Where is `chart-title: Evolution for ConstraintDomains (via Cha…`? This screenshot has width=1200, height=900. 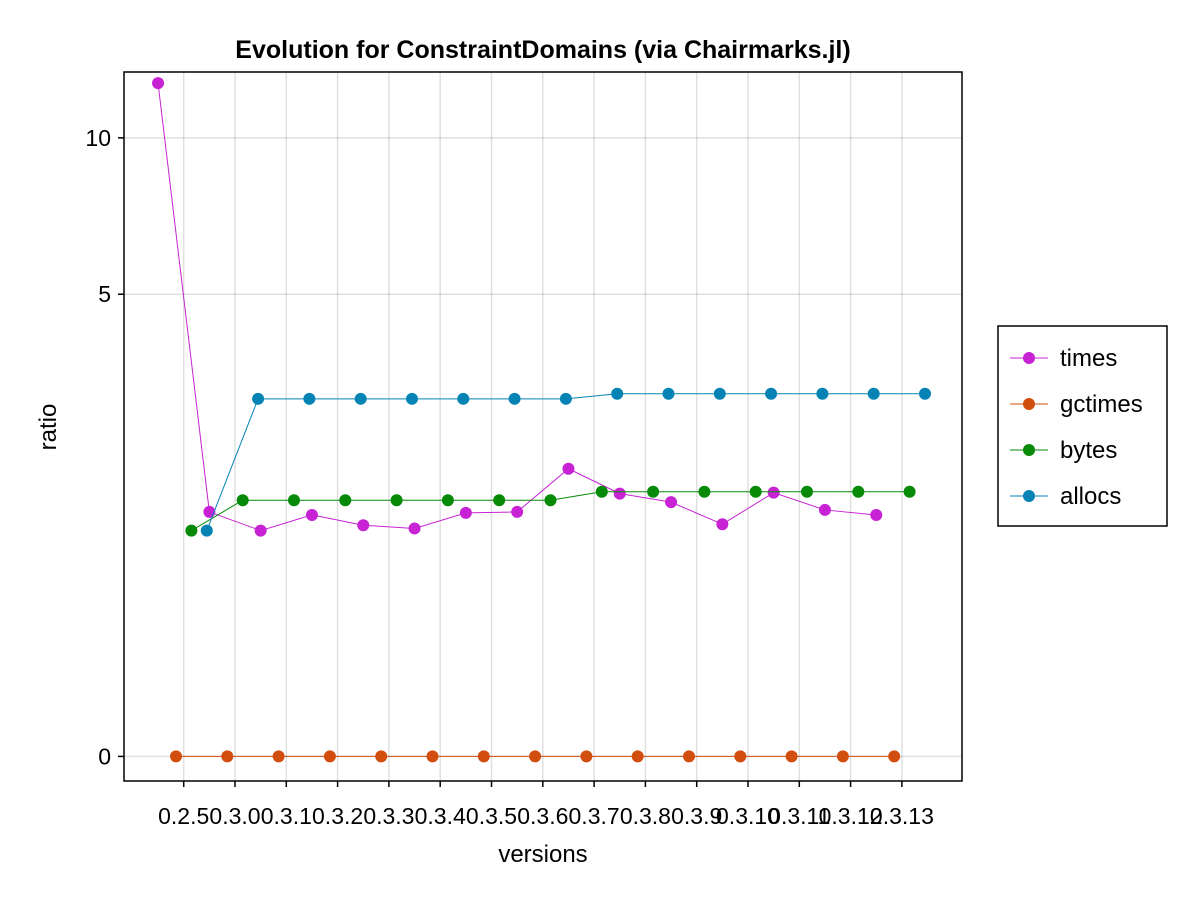 chart-title: Evolution for ConstraintDomains (via Cha… is located at coordinates (542, 50).